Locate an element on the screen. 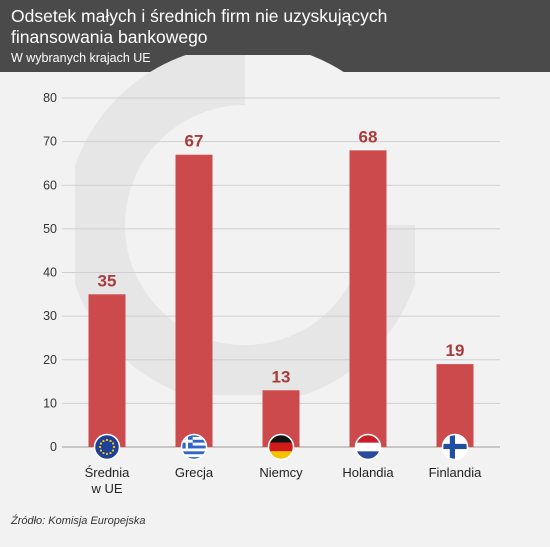 This screenshot has width=550, height=547. y-tick-label: 10 is located at coordinates (50, 403).